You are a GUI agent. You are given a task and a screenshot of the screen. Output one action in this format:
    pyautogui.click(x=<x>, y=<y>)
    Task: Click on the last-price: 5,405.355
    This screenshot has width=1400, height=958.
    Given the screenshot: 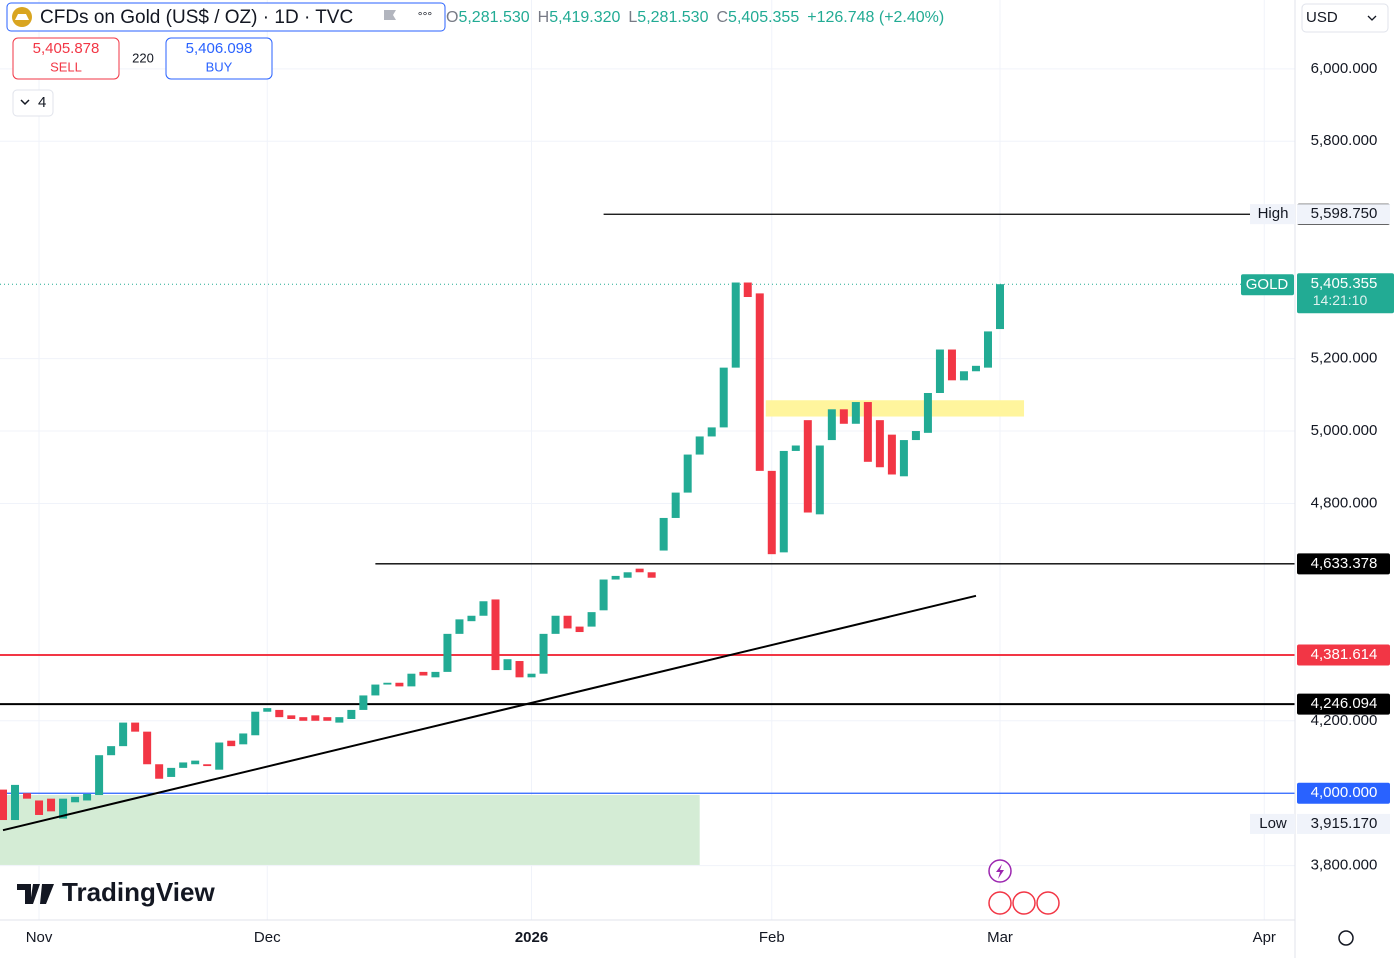 What is the action you would take?
    pyautogui.click(x=1344, y=283)
    